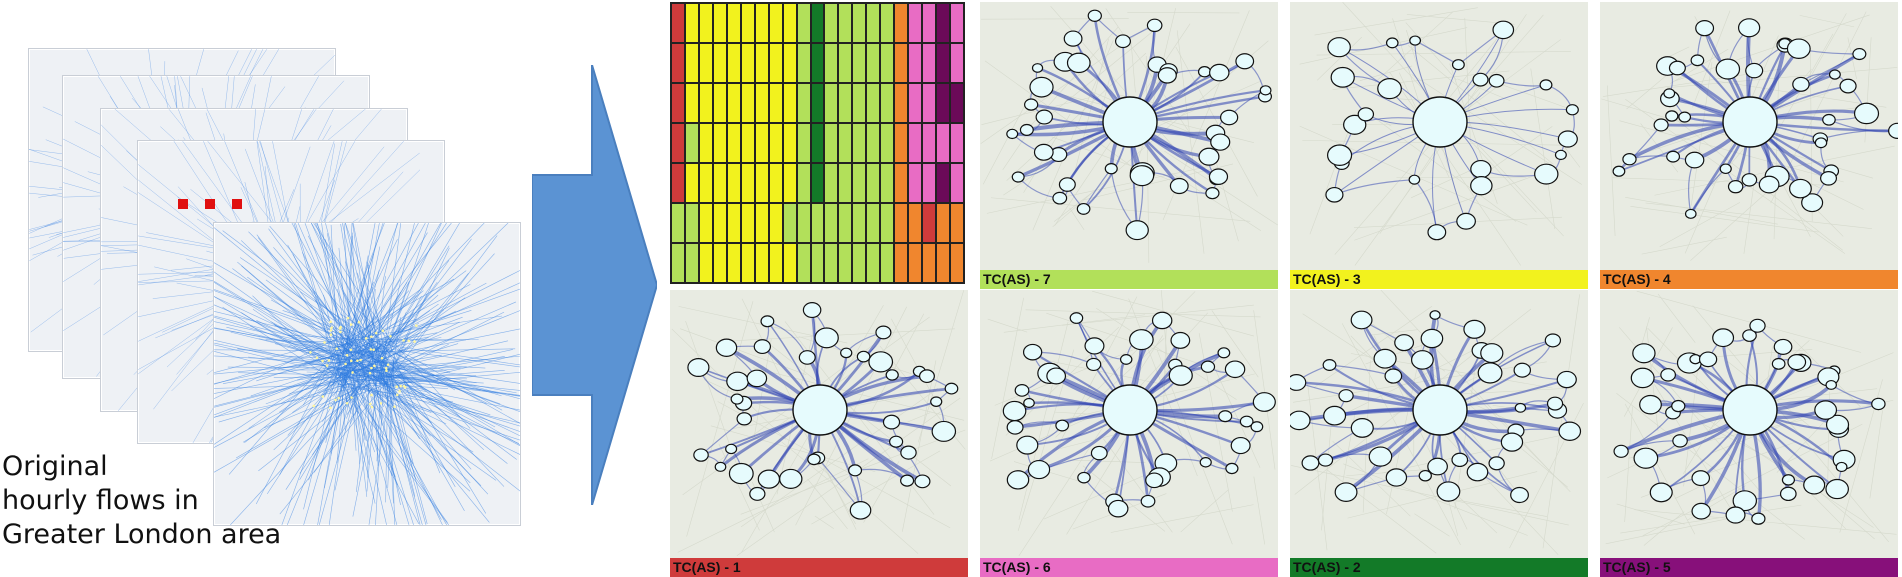 The image size is (1902, 577). What do you see at coordinates (1440, 122) in the screenshot?
I see `central-hub-node` at bounding box center [1440, 122].